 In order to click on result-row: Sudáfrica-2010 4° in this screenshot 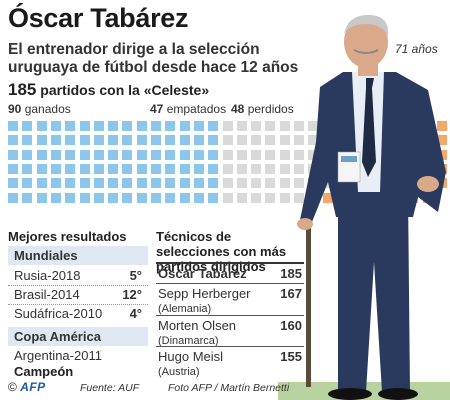, I will do `click(78, 313)`.